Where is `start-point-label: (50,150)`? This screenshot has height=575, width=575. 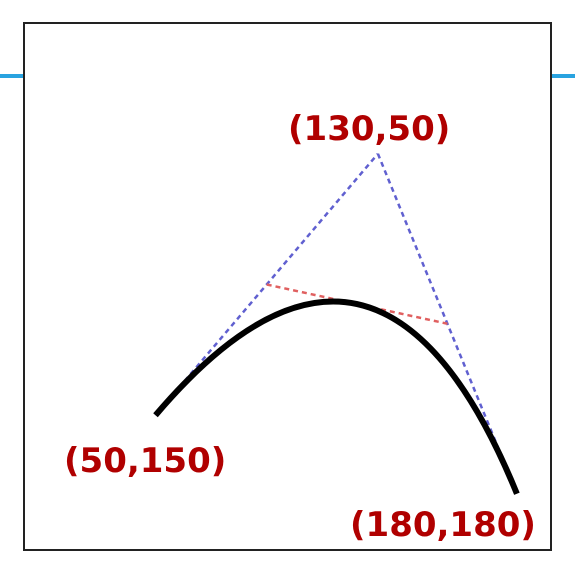
start-point-label: (50,150) is located at coordinates (145, 461).